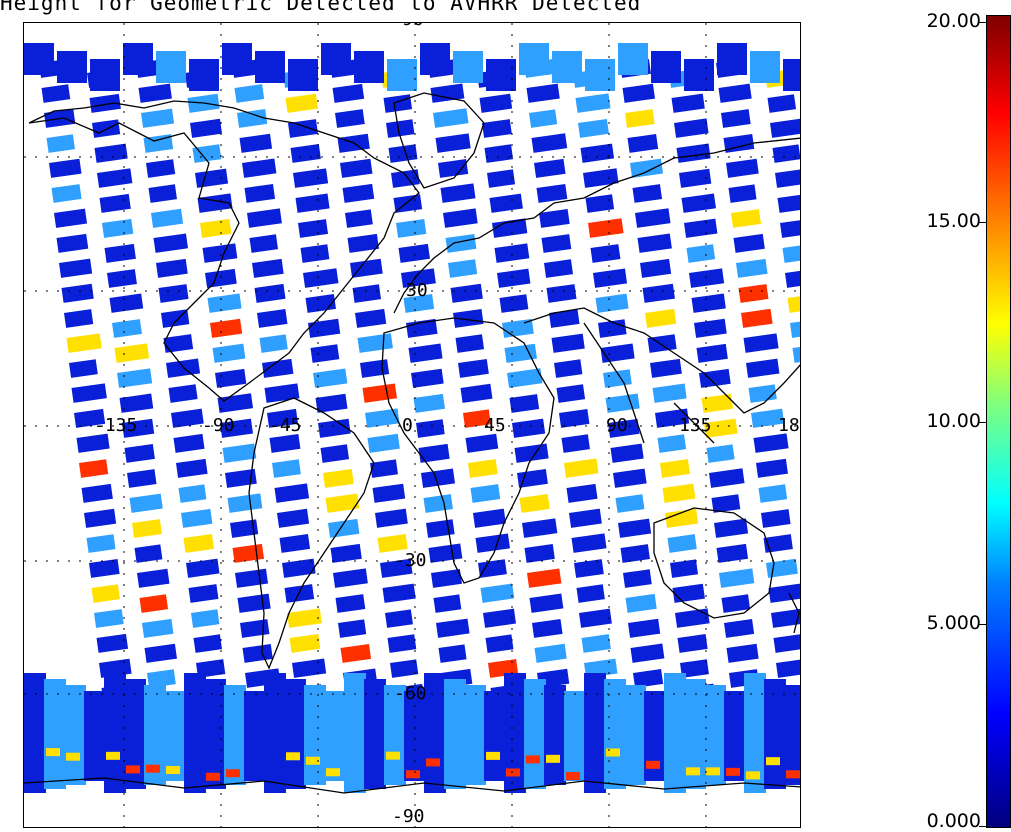 Image resolution: width=1011 pixels, height=832 pixels. What do you see at coordinates (407, 425) in the screenshot?
I see `lon-label-0: 0` at bounding box center [407, 425].